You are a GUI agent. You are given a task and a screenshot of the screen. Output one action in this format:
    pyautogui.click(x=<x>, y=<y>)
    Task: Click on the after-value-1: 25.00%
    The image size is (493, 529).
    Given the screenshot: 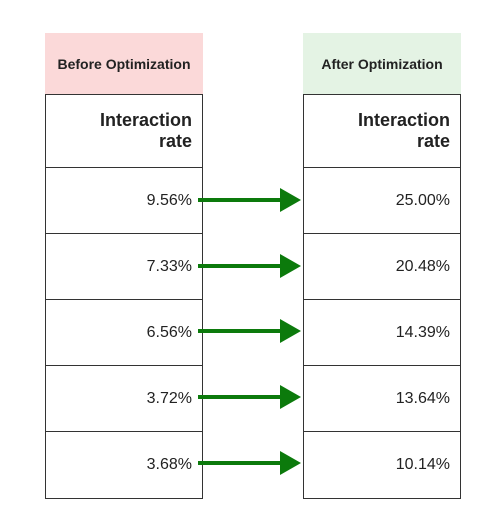 What is the action you would take?
    pyautogui.click(x=382, y=201)
    